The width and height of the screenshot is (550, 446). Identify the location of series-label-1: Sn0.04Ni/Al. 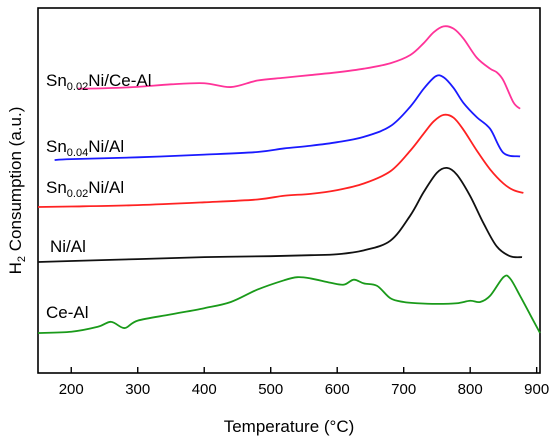
(85, 148).